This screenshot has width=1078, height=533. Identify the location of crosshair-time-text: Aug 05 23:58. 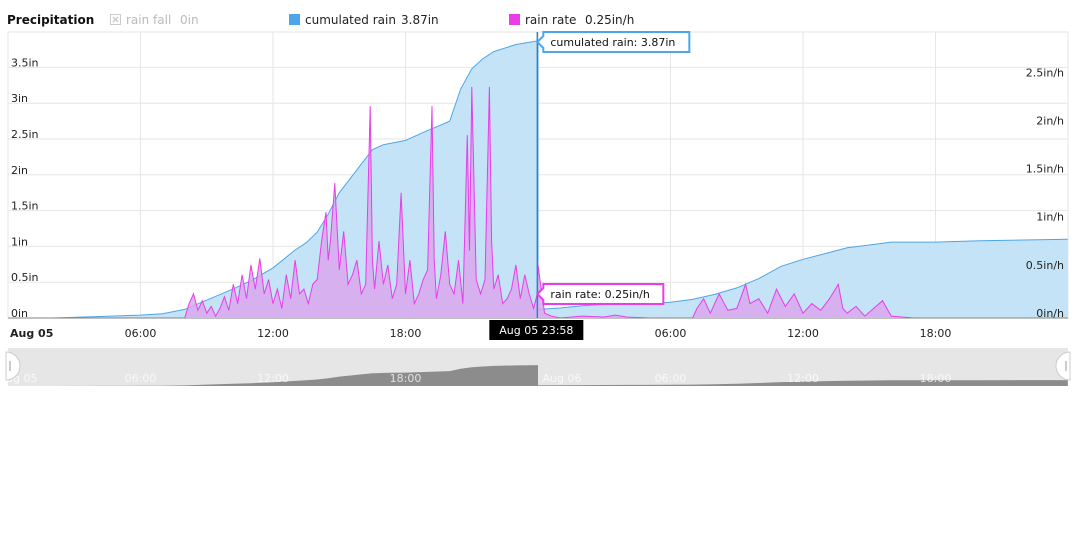
(536, 330).